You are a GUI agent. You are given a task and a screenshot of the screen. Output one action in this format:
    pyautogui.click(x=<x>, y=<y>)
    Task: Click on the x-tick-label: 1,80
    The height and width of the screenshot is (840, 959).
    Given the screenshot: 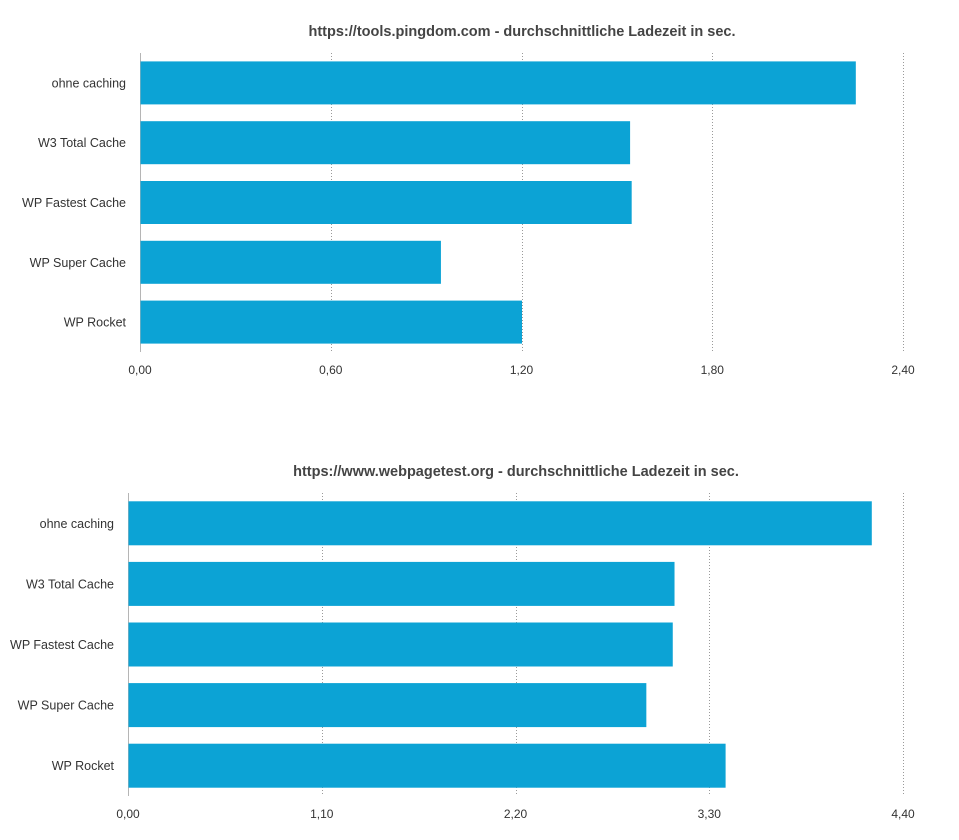 What is the action you would take?
    pyautogui.click(x=713, y=370)
    